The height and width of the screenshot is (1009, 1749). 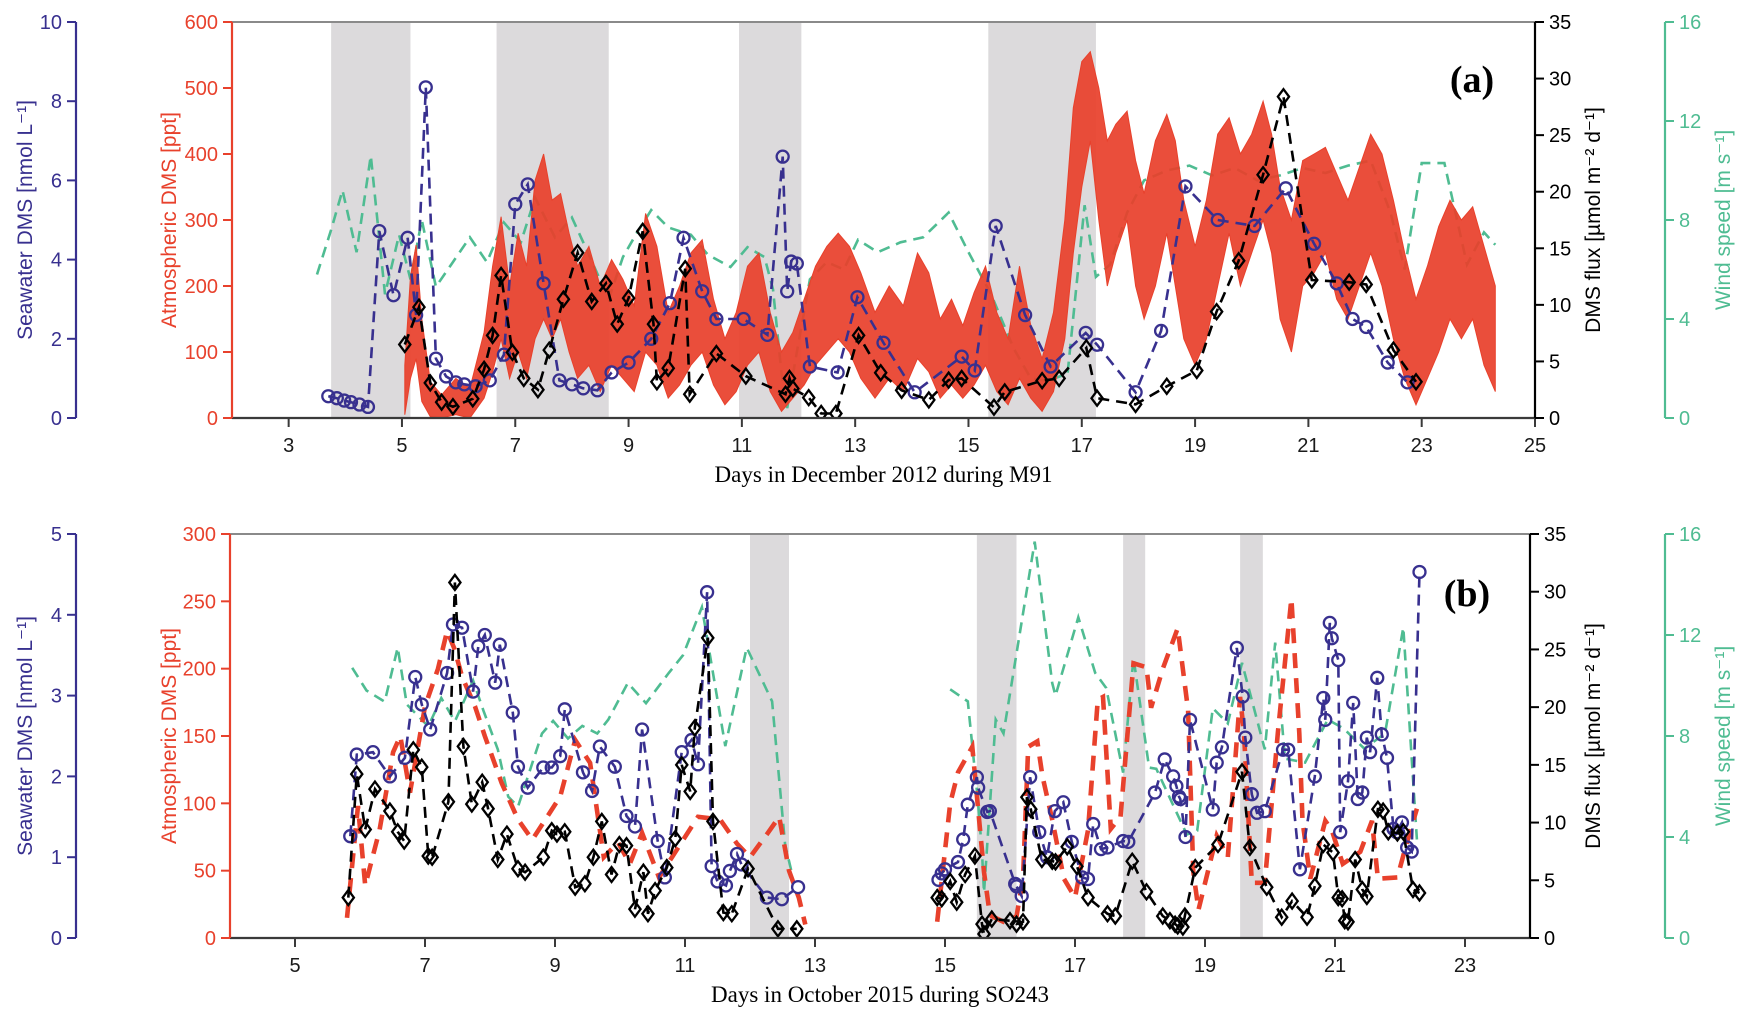 I want to click on seawater-tick-label: 8, so click(x=56, y=102).